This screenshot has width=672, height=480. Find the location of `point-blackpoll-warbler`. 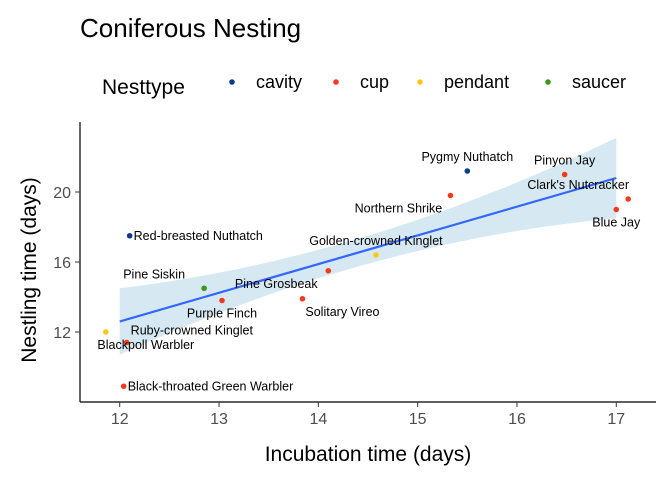

point-blackpoll-warbler is located at coordinates (106, 332).